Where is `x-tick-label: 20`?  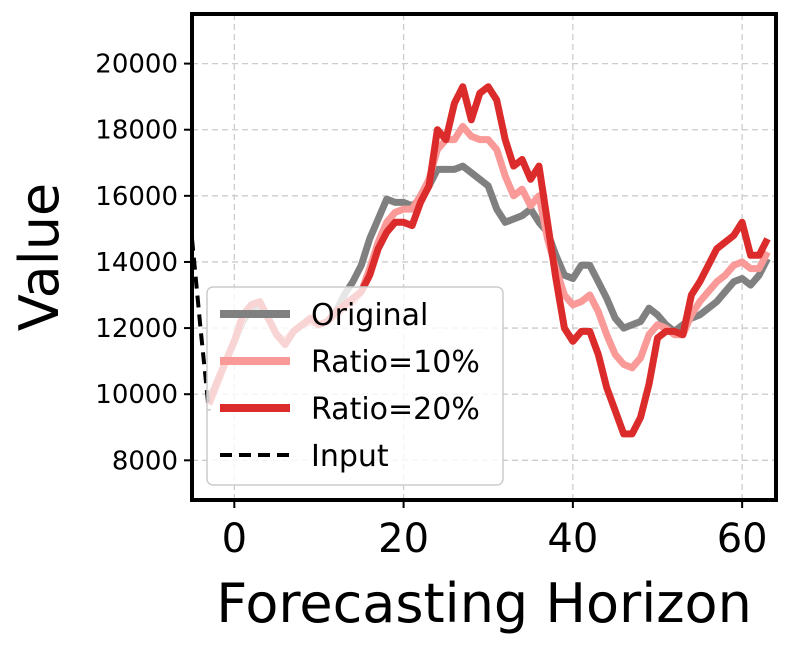 x-tick-label: 20 is located at coordinates (403, 539).